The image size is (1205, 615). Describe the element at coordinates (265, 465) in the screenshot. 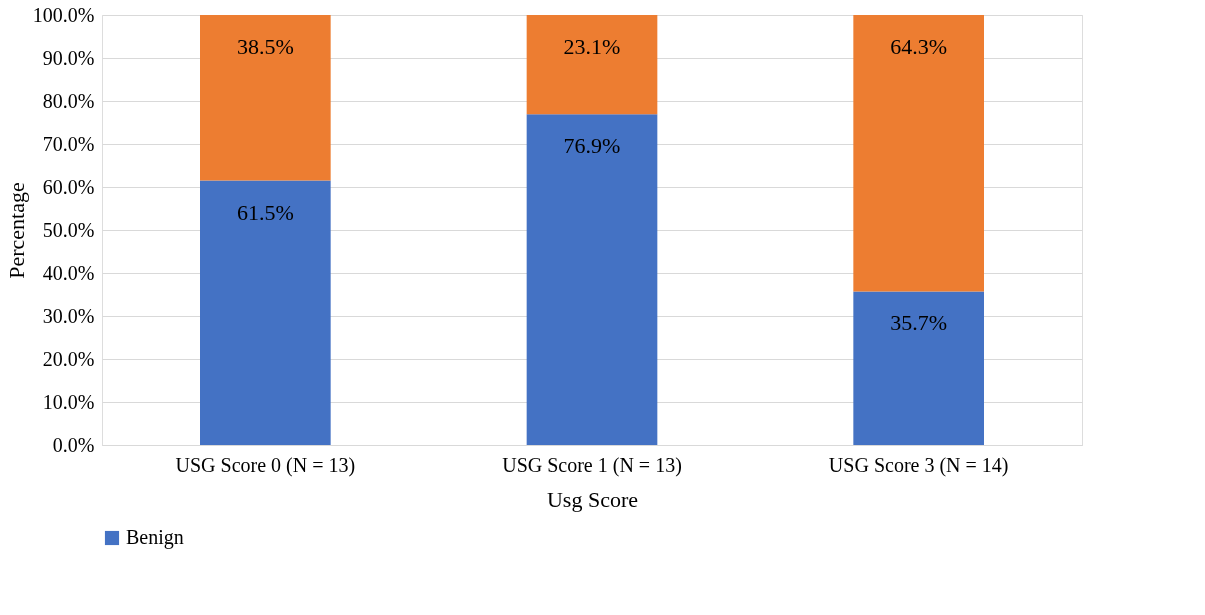

I see `x-tick-label: USG Score 0 (N = 13)` at that location.